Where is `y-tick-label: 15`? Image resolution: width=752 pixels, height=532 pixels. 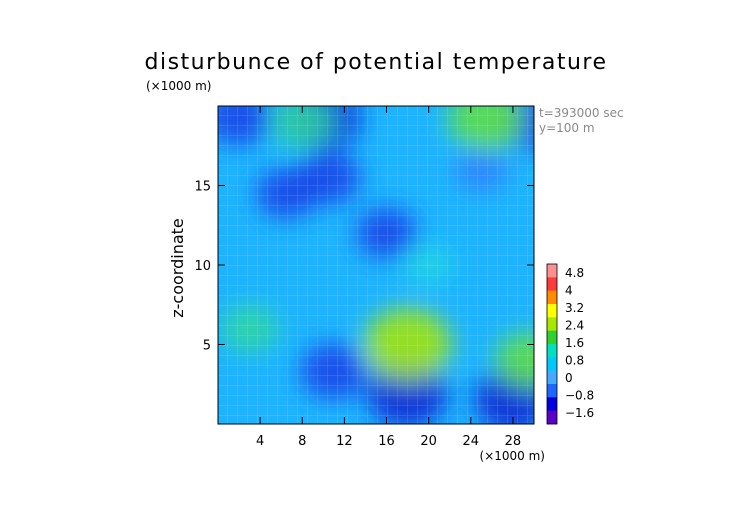
y-tick-label: 15 is located at coordinates (202, 187).